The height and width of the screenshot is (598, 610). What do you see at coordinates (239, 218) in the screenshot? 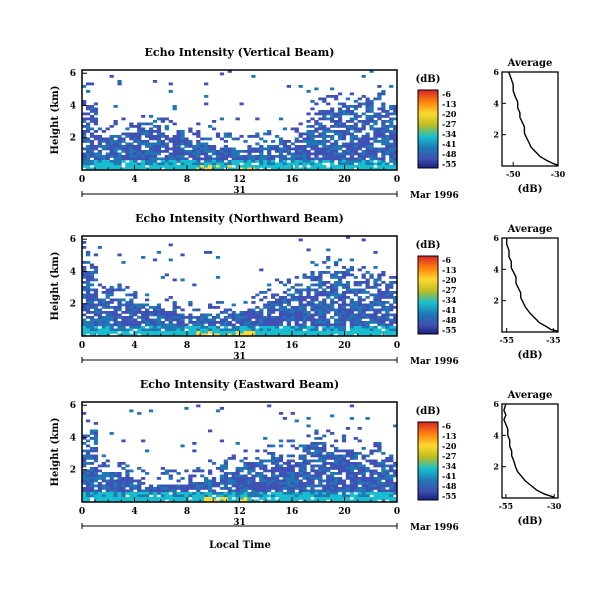
I see `panel-title: Echo Intensity (Northward Beam)` at bounding box center [239, 218].